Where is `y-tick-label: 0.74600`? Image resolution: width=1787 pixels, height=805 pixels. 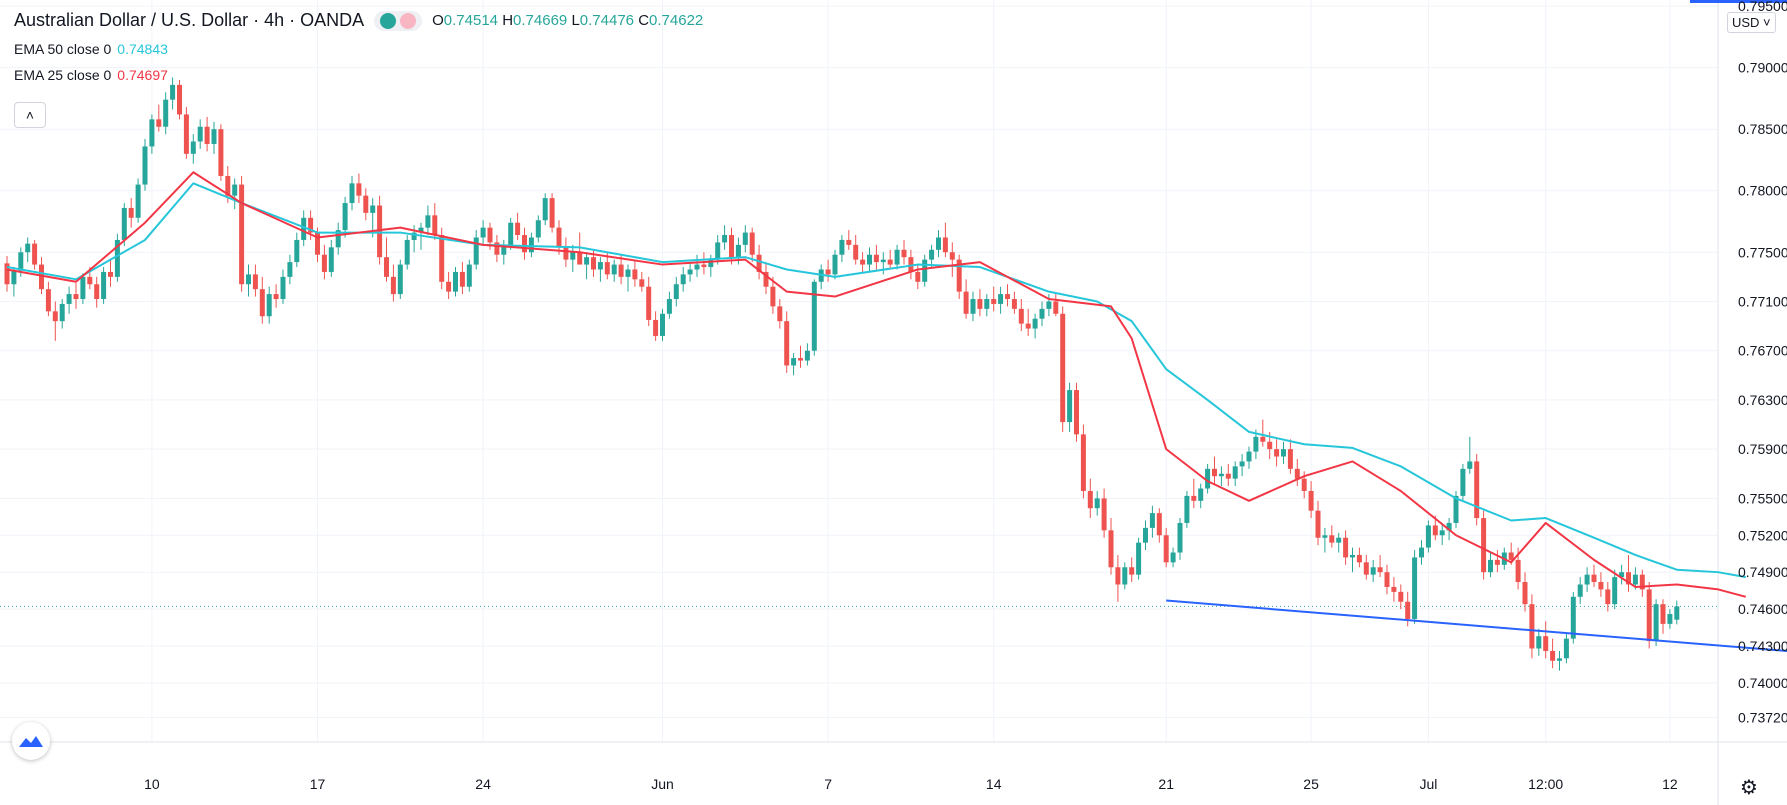 y-tick-label: 0.74600 is located at coordinates (1762, 609).